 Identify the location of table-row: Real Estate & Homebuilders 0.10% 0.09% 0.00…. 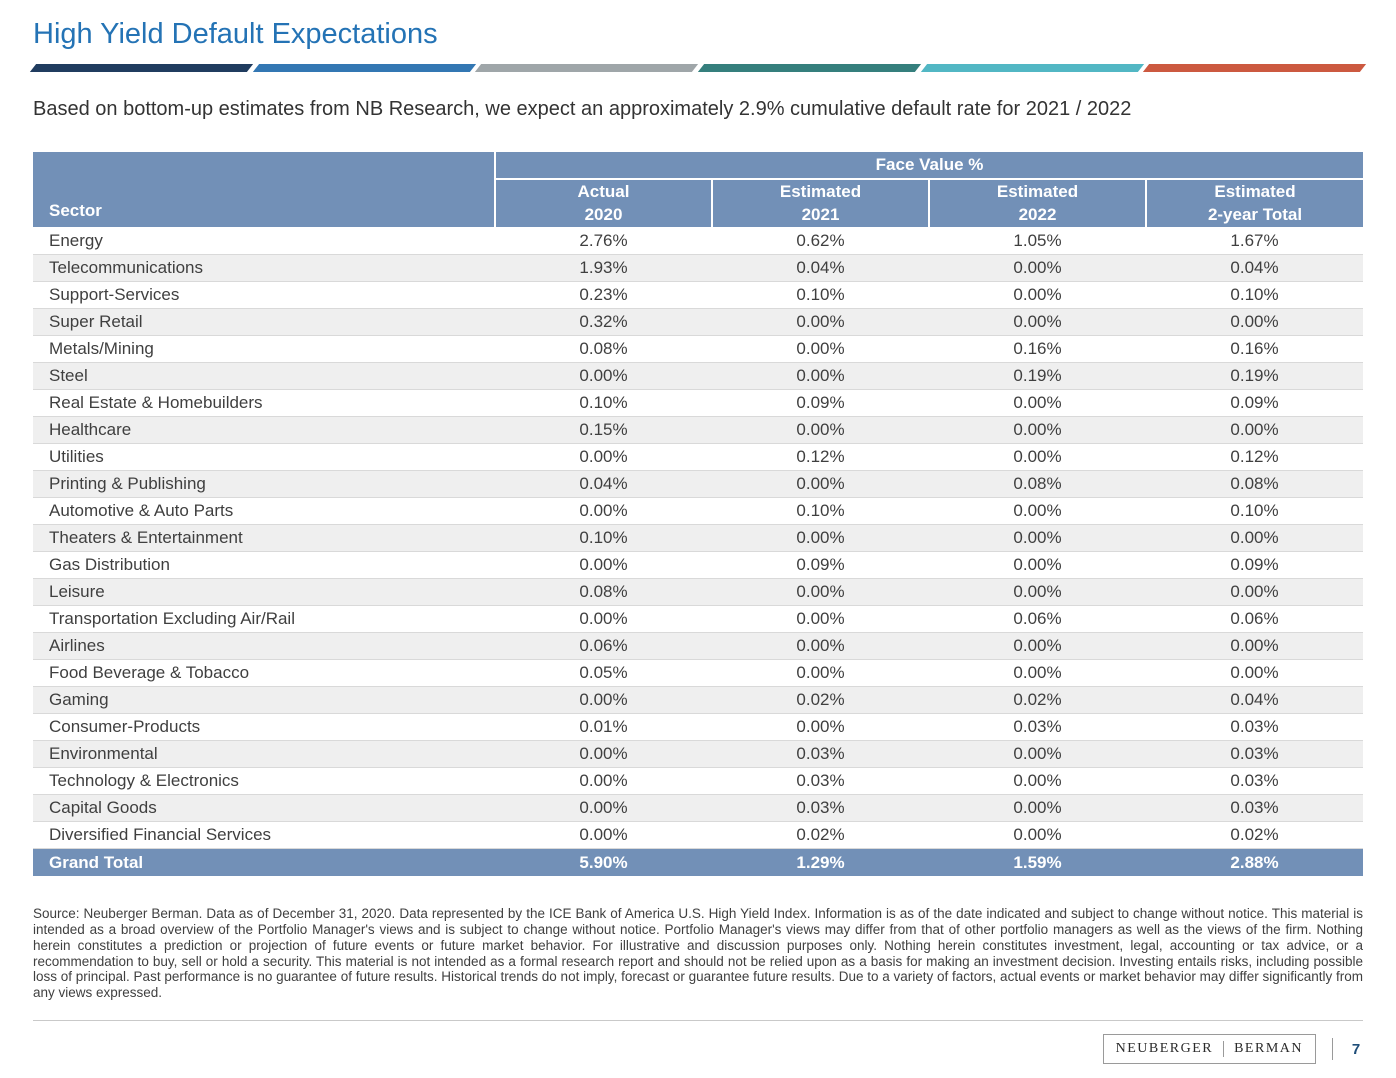
(698, 403).